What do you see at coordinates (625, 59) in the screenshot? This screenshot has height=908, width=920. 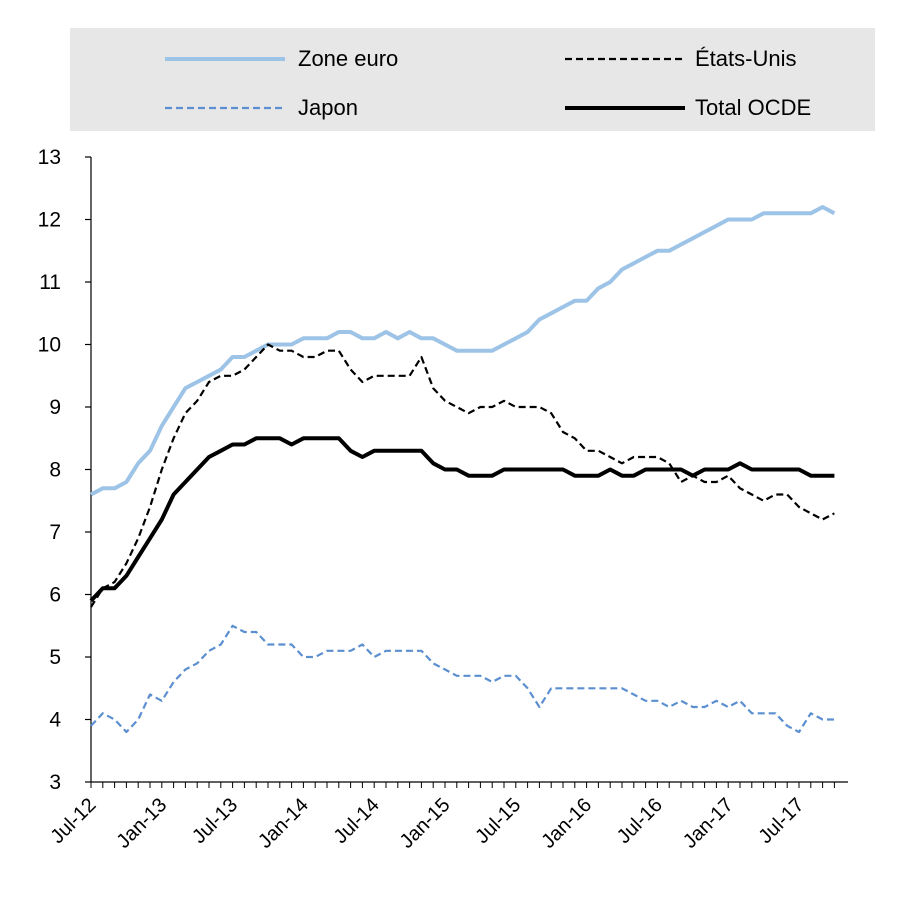 I see `legend-swatch-etats-unis` at bounding box center [625, 59].